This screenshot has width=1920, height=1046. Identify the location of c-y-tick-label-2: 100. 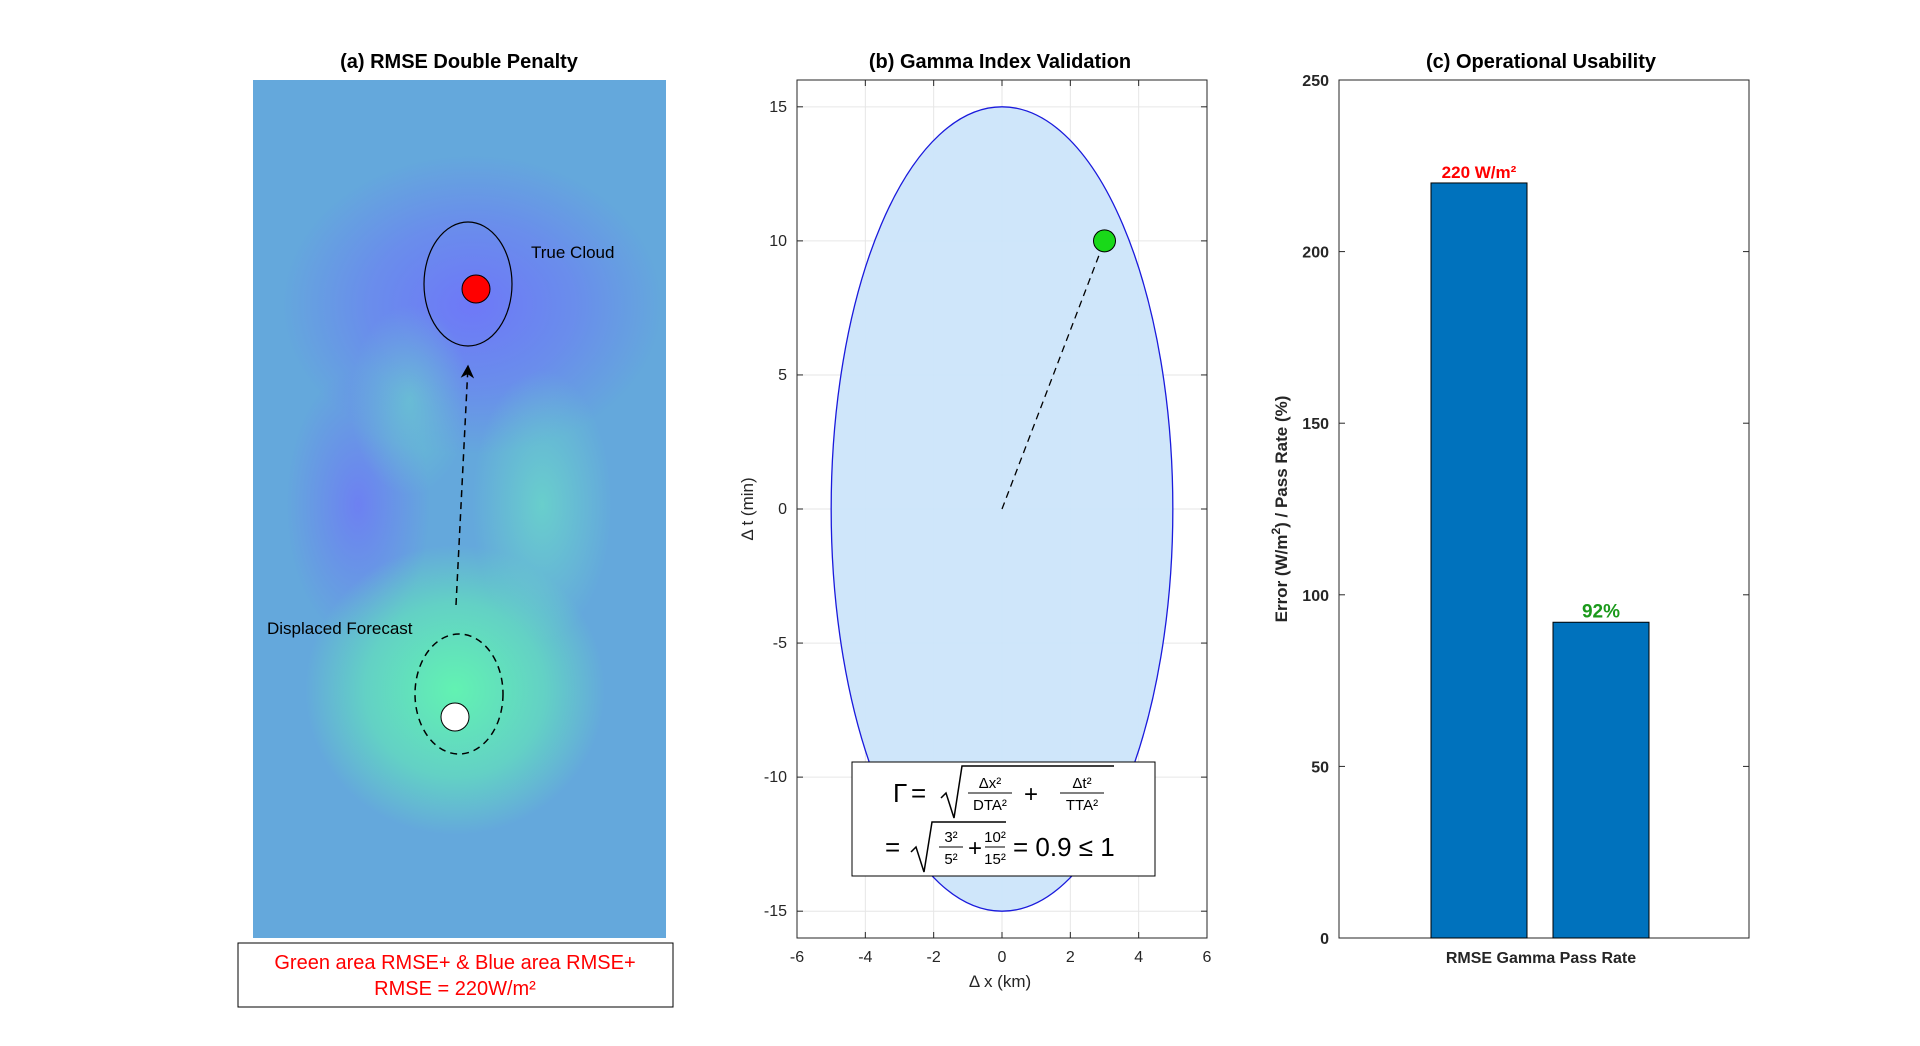
(1315, 596).